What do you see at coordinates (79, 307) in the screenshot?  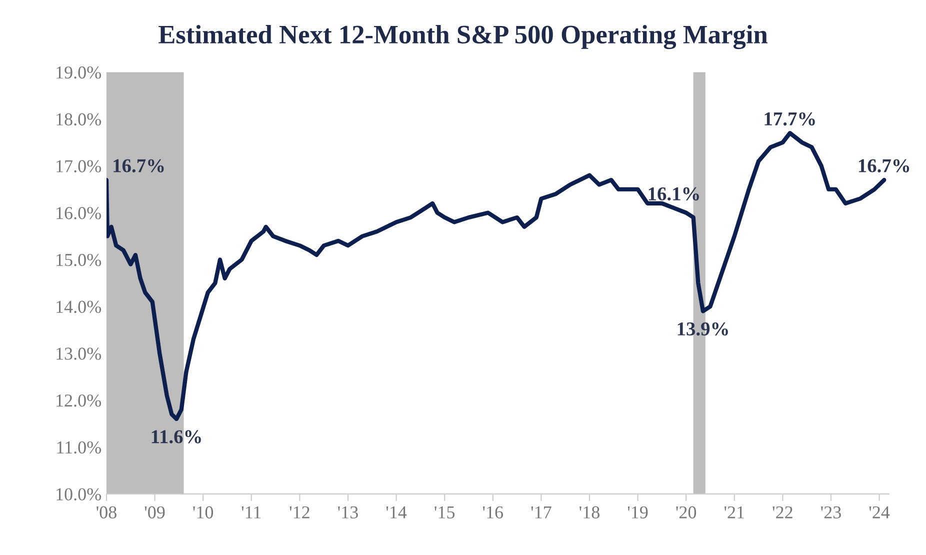 I see `y-tick-label: 14.0%` at bounding box center [79, 307].